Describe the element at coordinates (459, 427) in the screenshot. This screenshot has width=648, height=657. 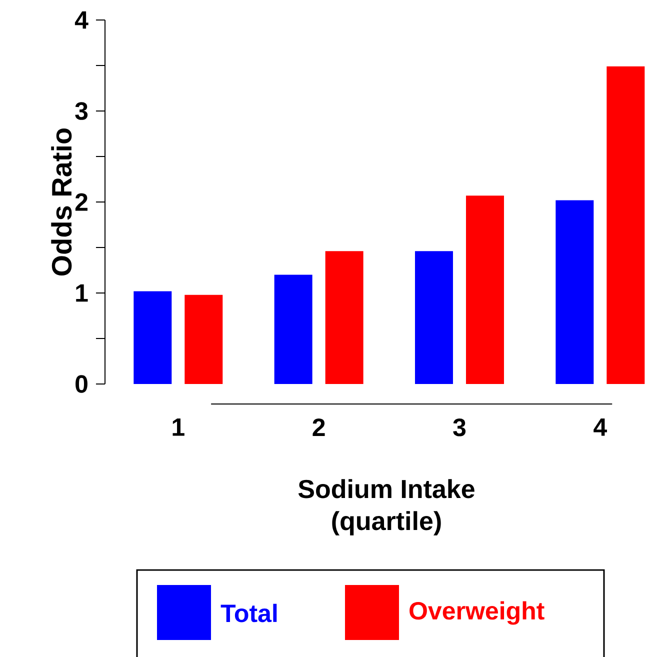
I see `x-tick-label: 3` at that location.